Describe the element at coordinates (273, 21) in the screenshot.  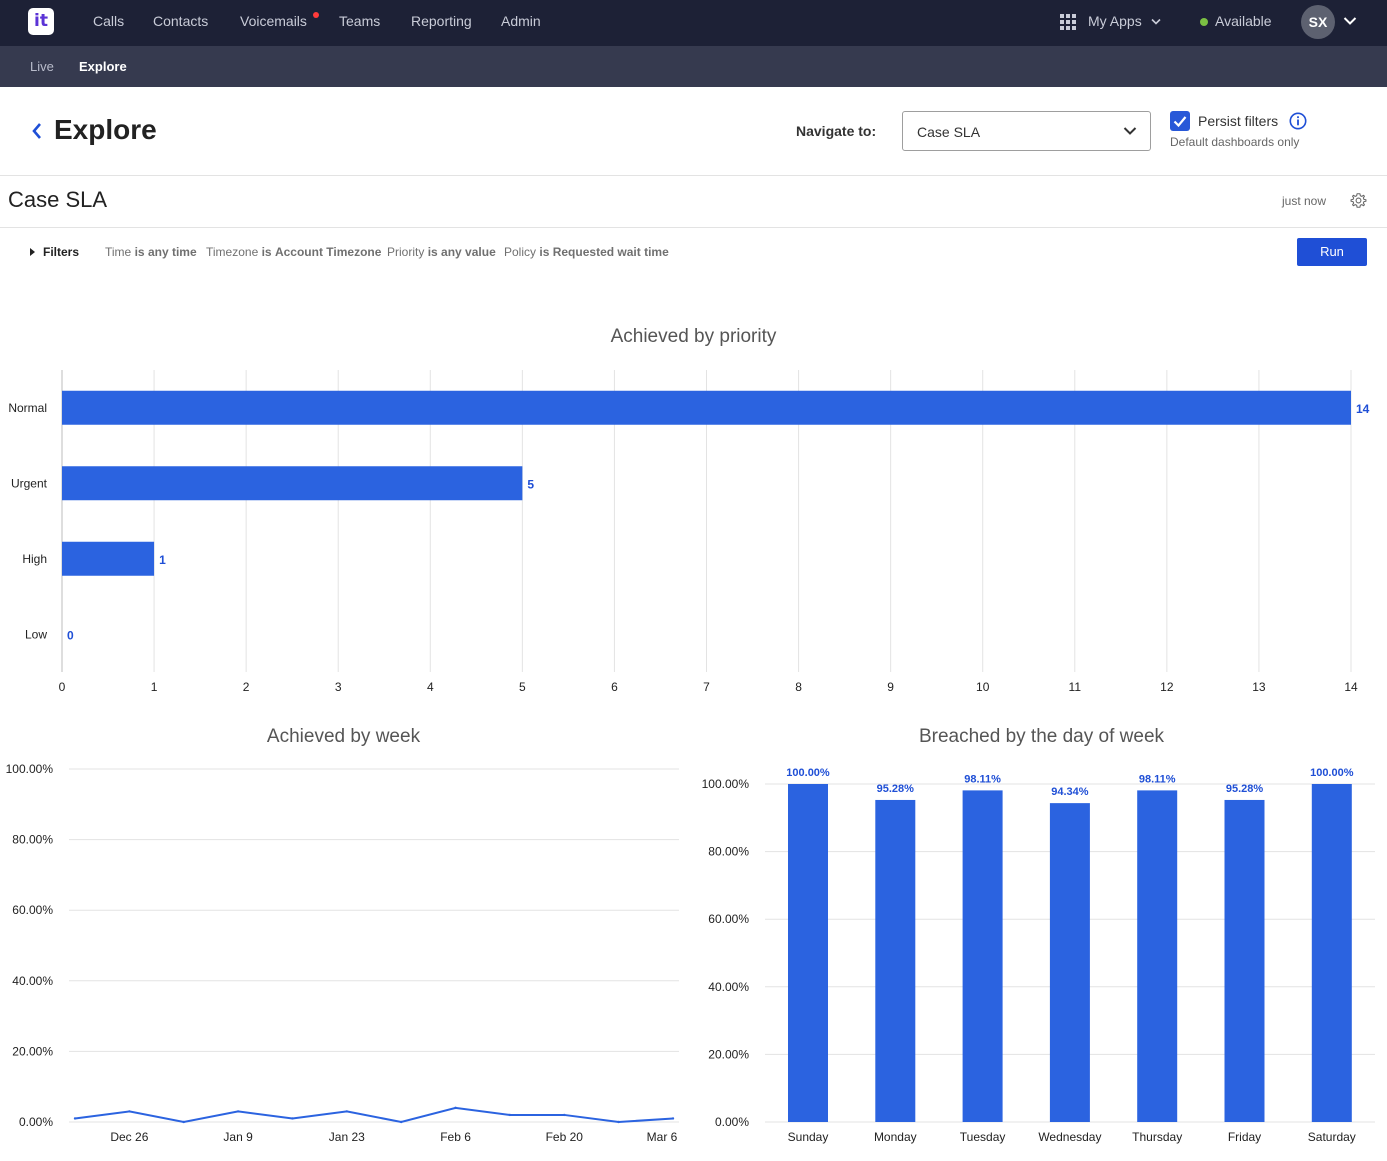
I see `nav-voicemails: Voicemails` at that location.